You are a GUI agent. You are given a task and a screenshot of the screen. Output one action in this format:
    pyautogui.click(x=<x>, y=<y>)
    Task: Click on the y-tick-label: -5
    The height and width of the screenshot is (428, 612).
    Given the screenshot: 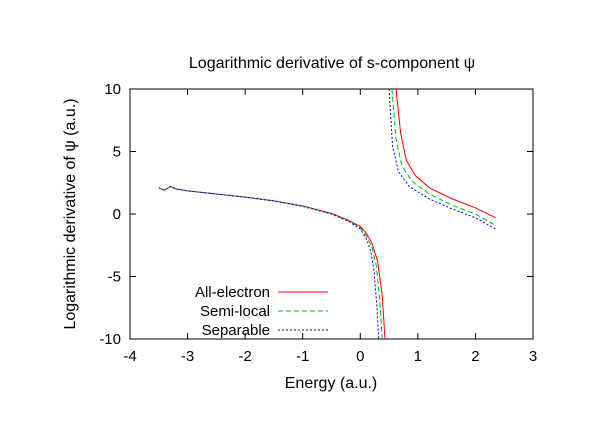 What is the action you would take?
    pyautogui.click(x=114, y=277)
    